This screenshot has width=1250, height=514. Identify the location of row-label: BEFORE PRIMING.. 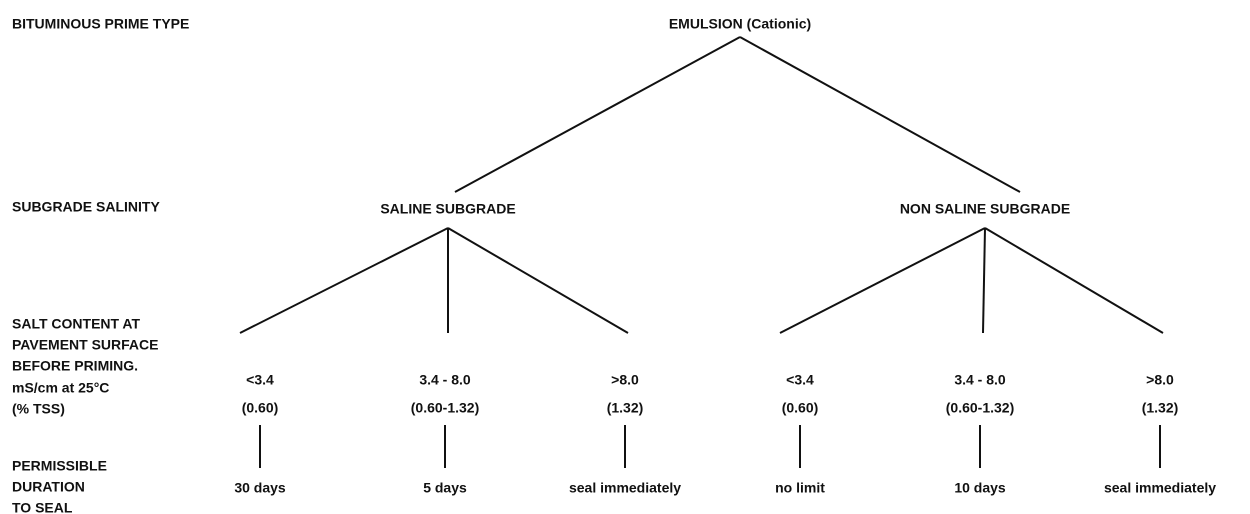
(75, 366).